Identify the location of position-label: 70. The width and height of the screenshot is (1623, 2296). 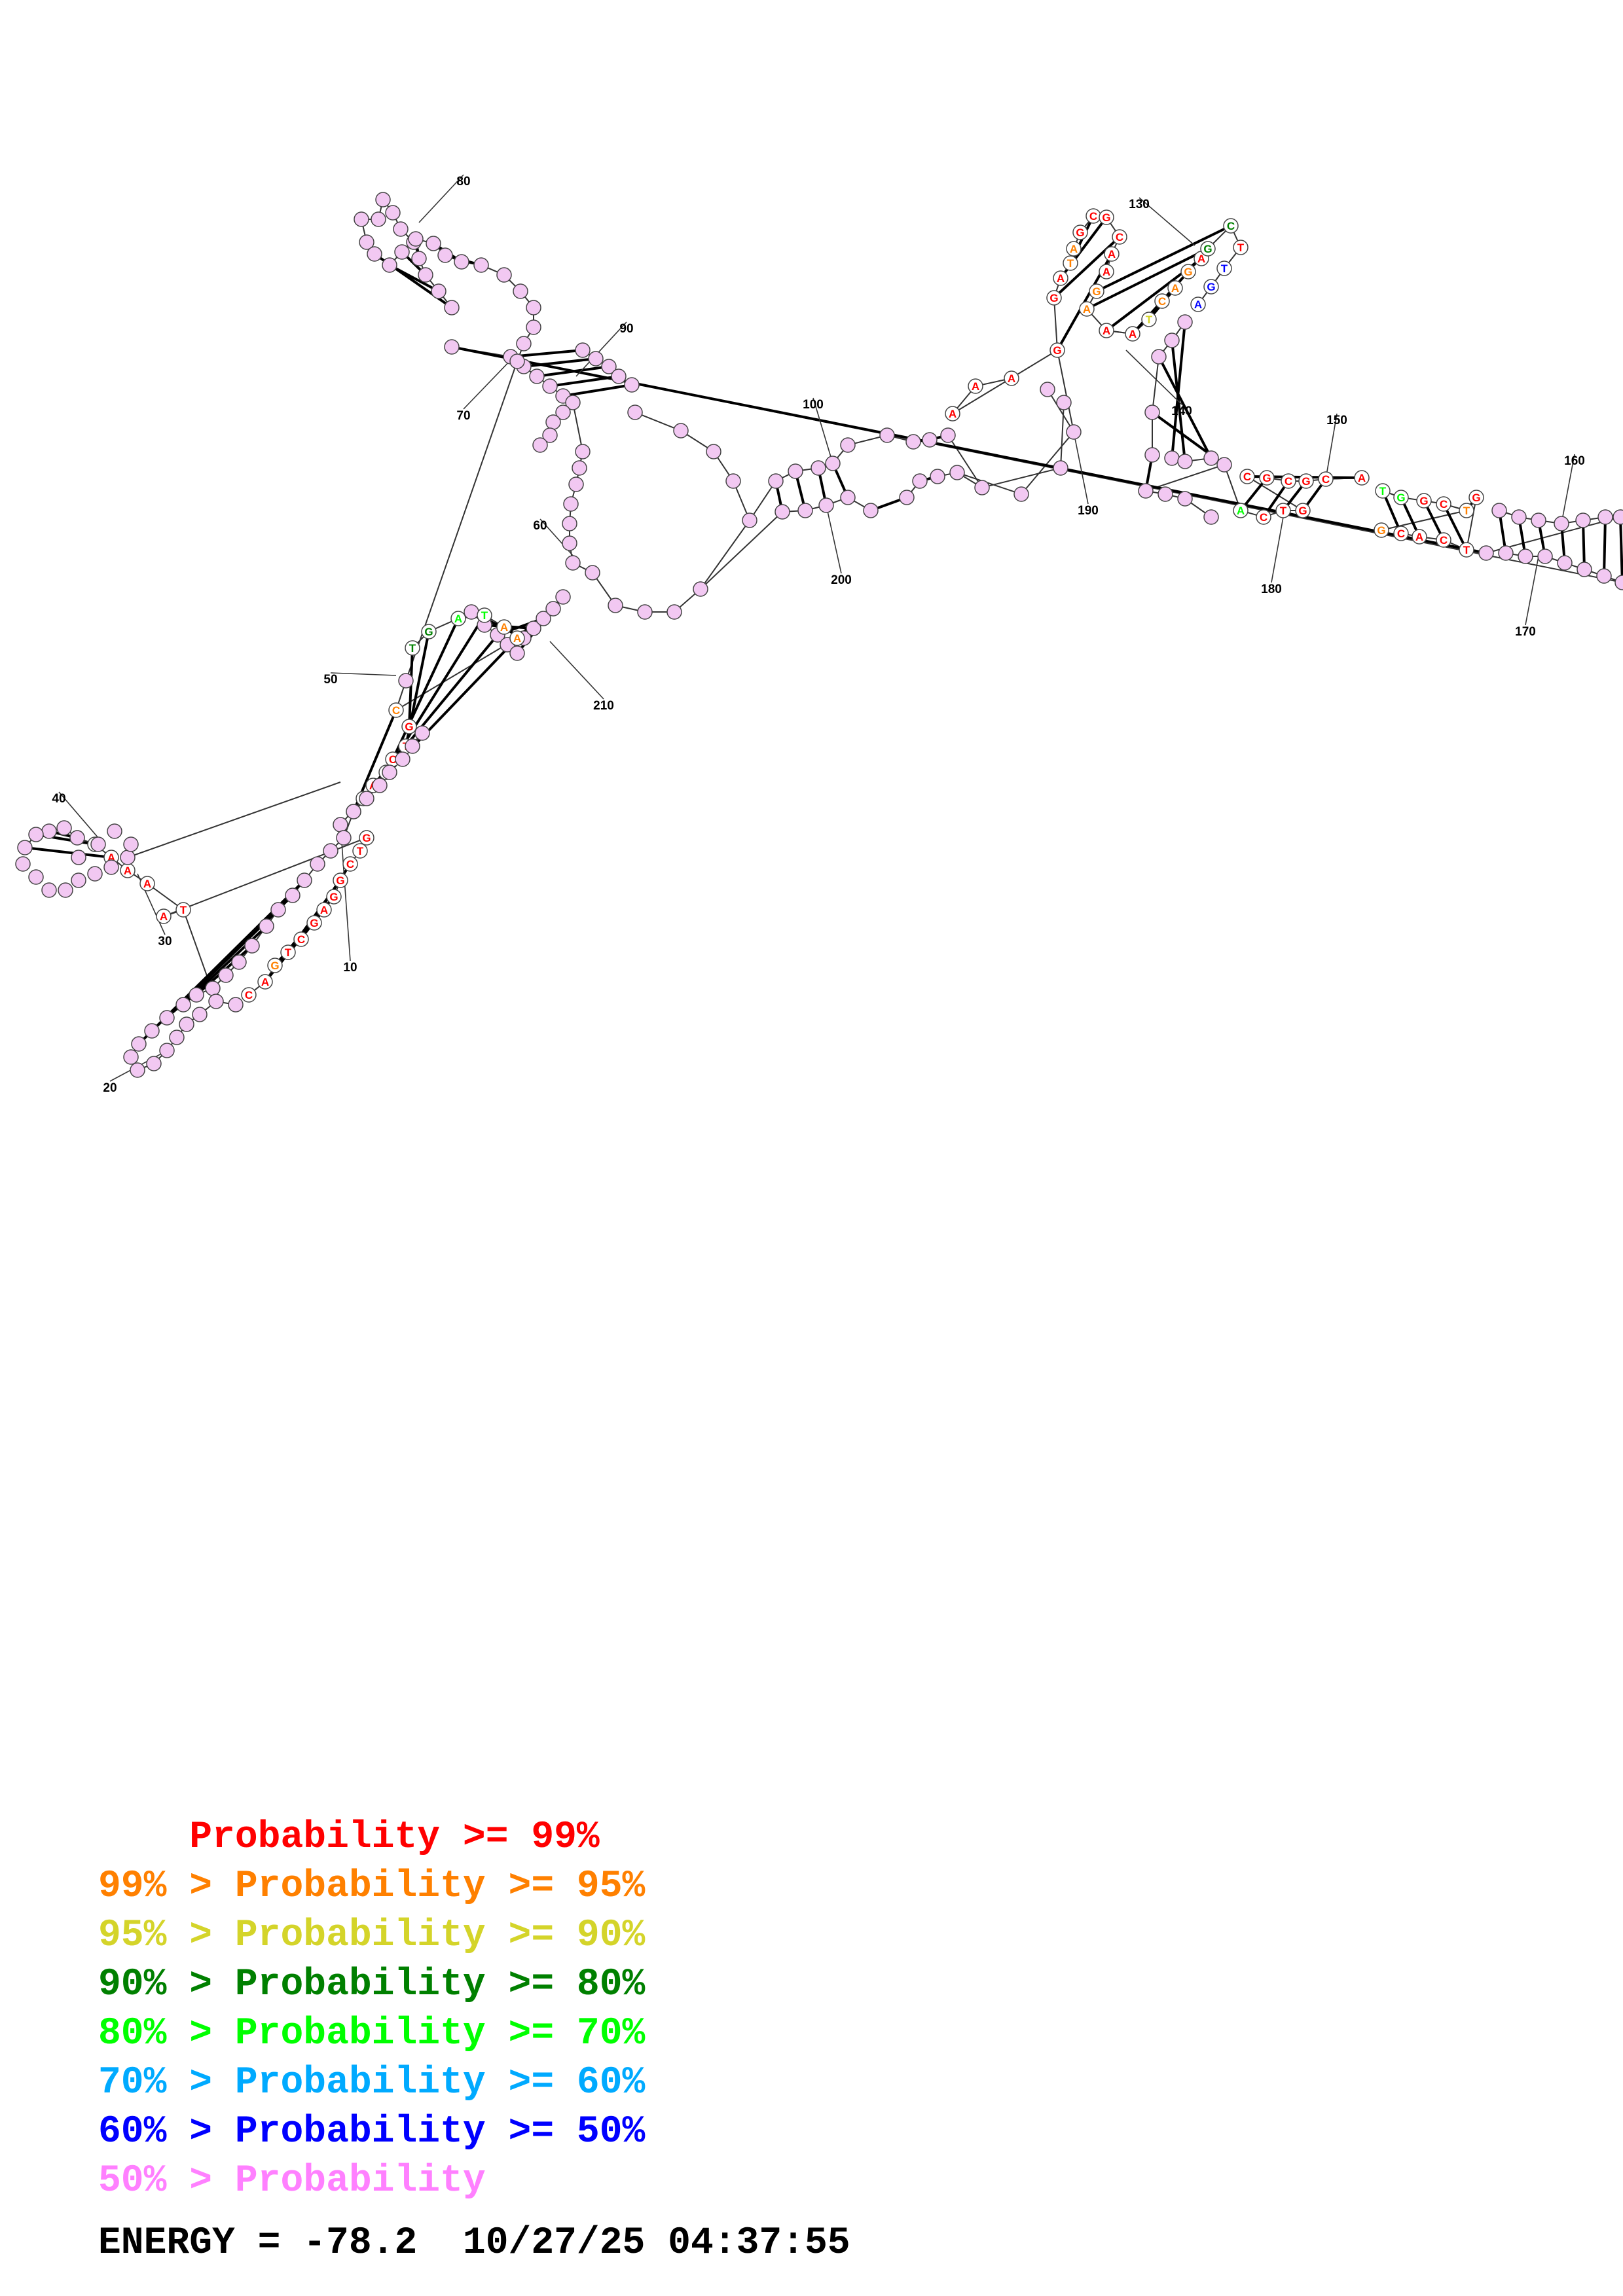
(463, 416).